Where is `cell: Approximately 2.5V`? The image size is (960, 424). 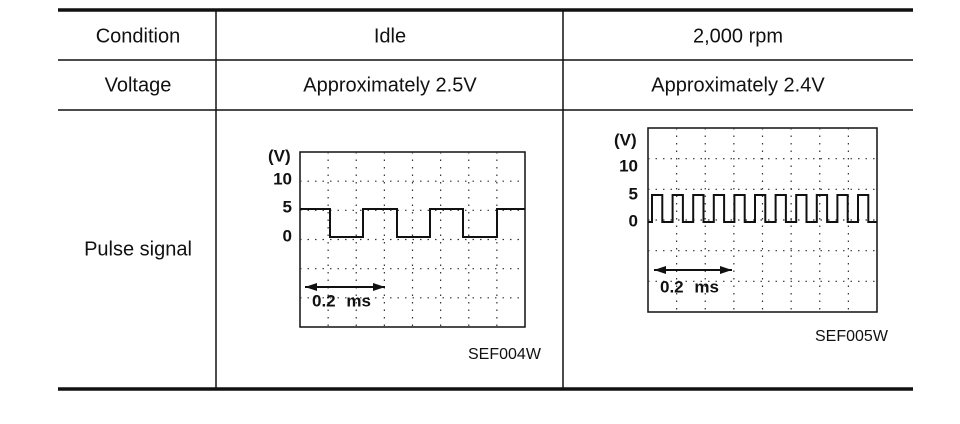 cell: Approximately 2.5V is located at coordinates (390, 85).